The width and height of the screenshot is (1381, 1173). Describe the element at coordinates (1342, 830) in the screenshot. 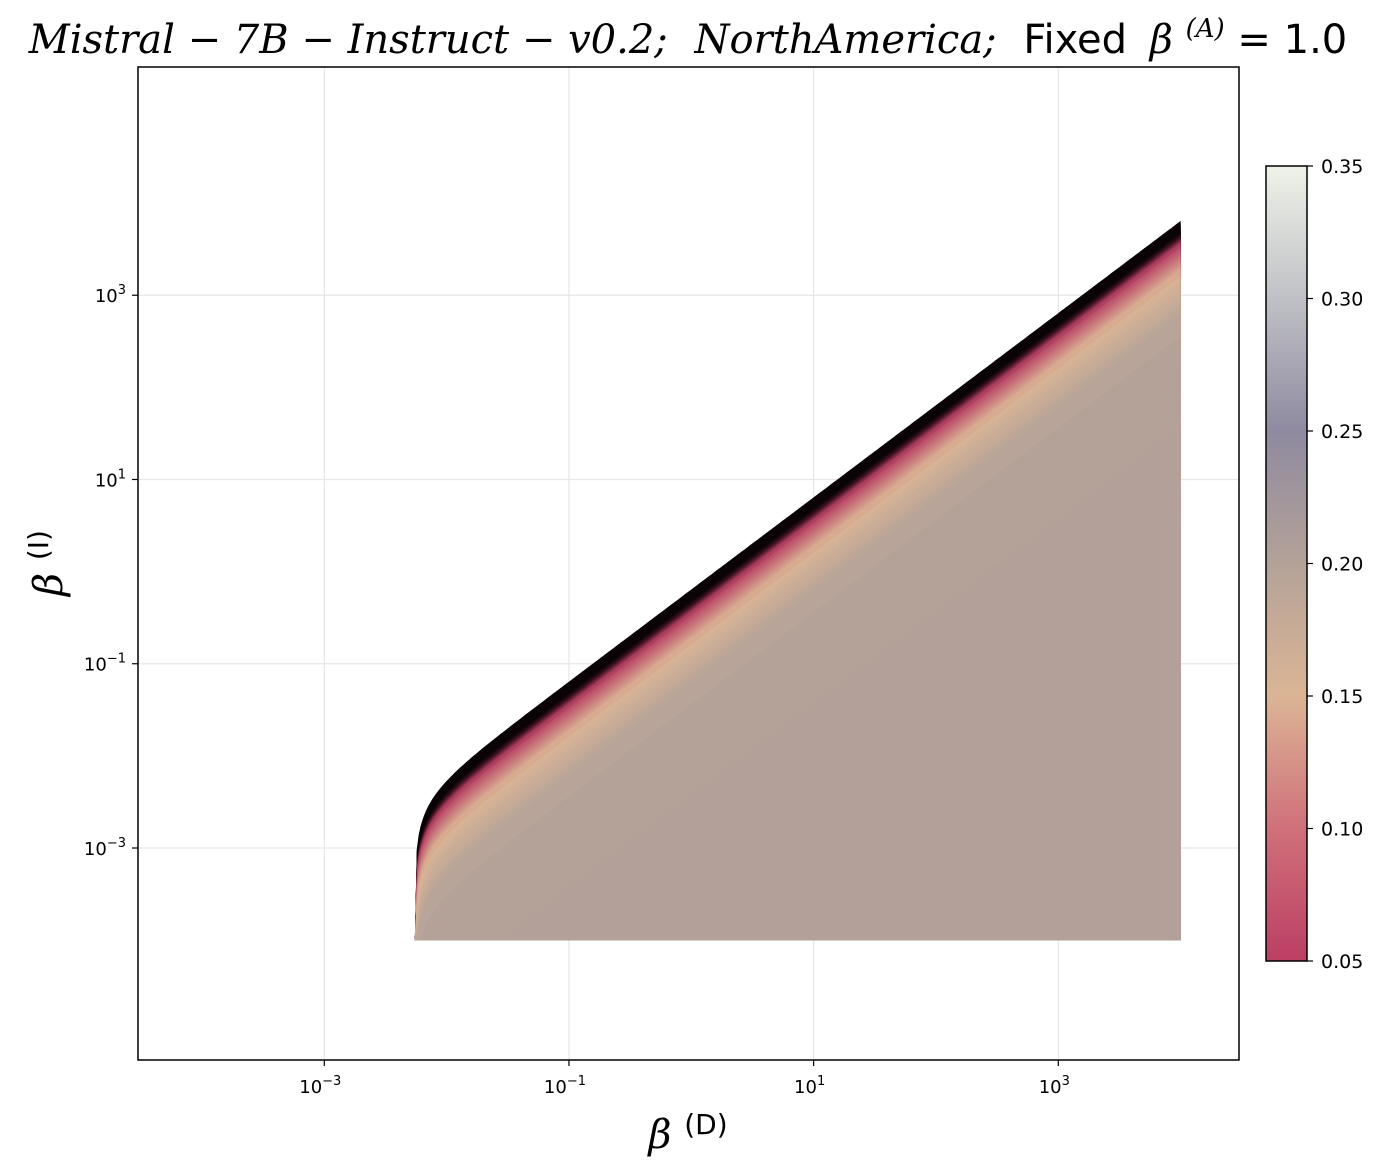

I see `colorbar-tick-label-1: 0.10` at that location.